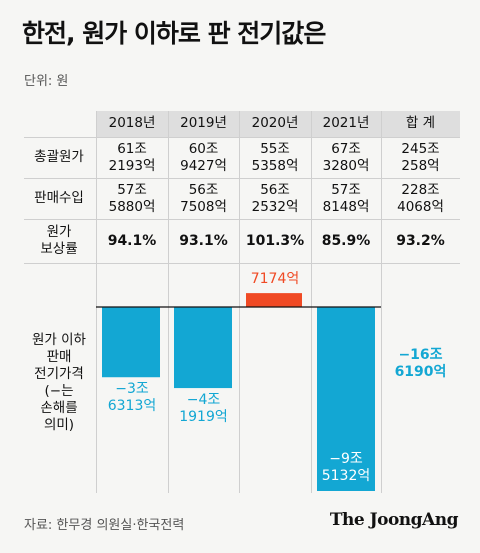 The width and height of the screenshot is (480, 553). What do you see at coordinates (275, 157) in the screenshot?
I see `table-cell: 55조 5358억` at bounding box center [275, 157].